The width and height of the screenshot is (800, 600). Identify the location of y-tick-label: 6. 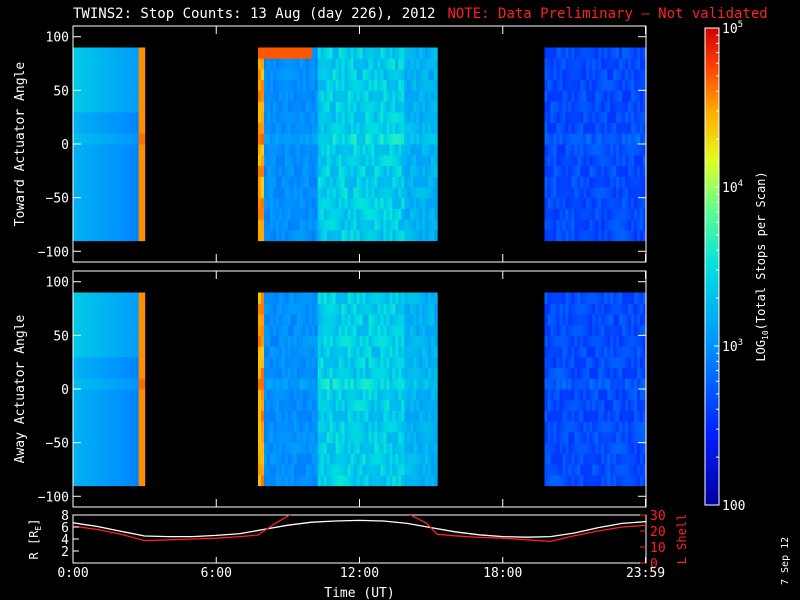
(65, 528).